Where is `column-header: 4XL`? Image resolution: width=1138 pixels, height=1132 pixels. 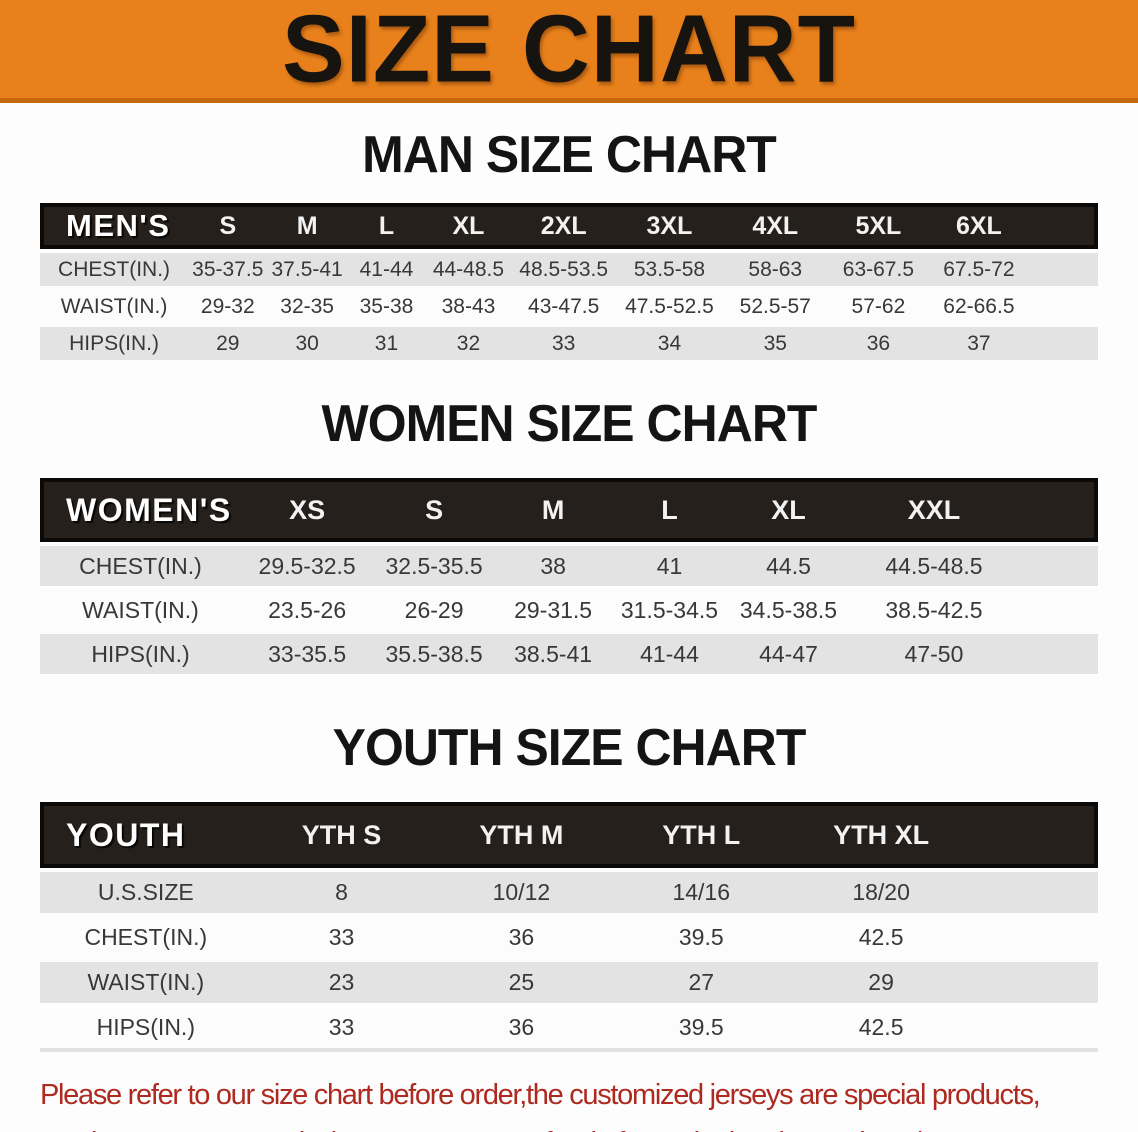
column-header: 4XL is located at coordinates (775, 226).